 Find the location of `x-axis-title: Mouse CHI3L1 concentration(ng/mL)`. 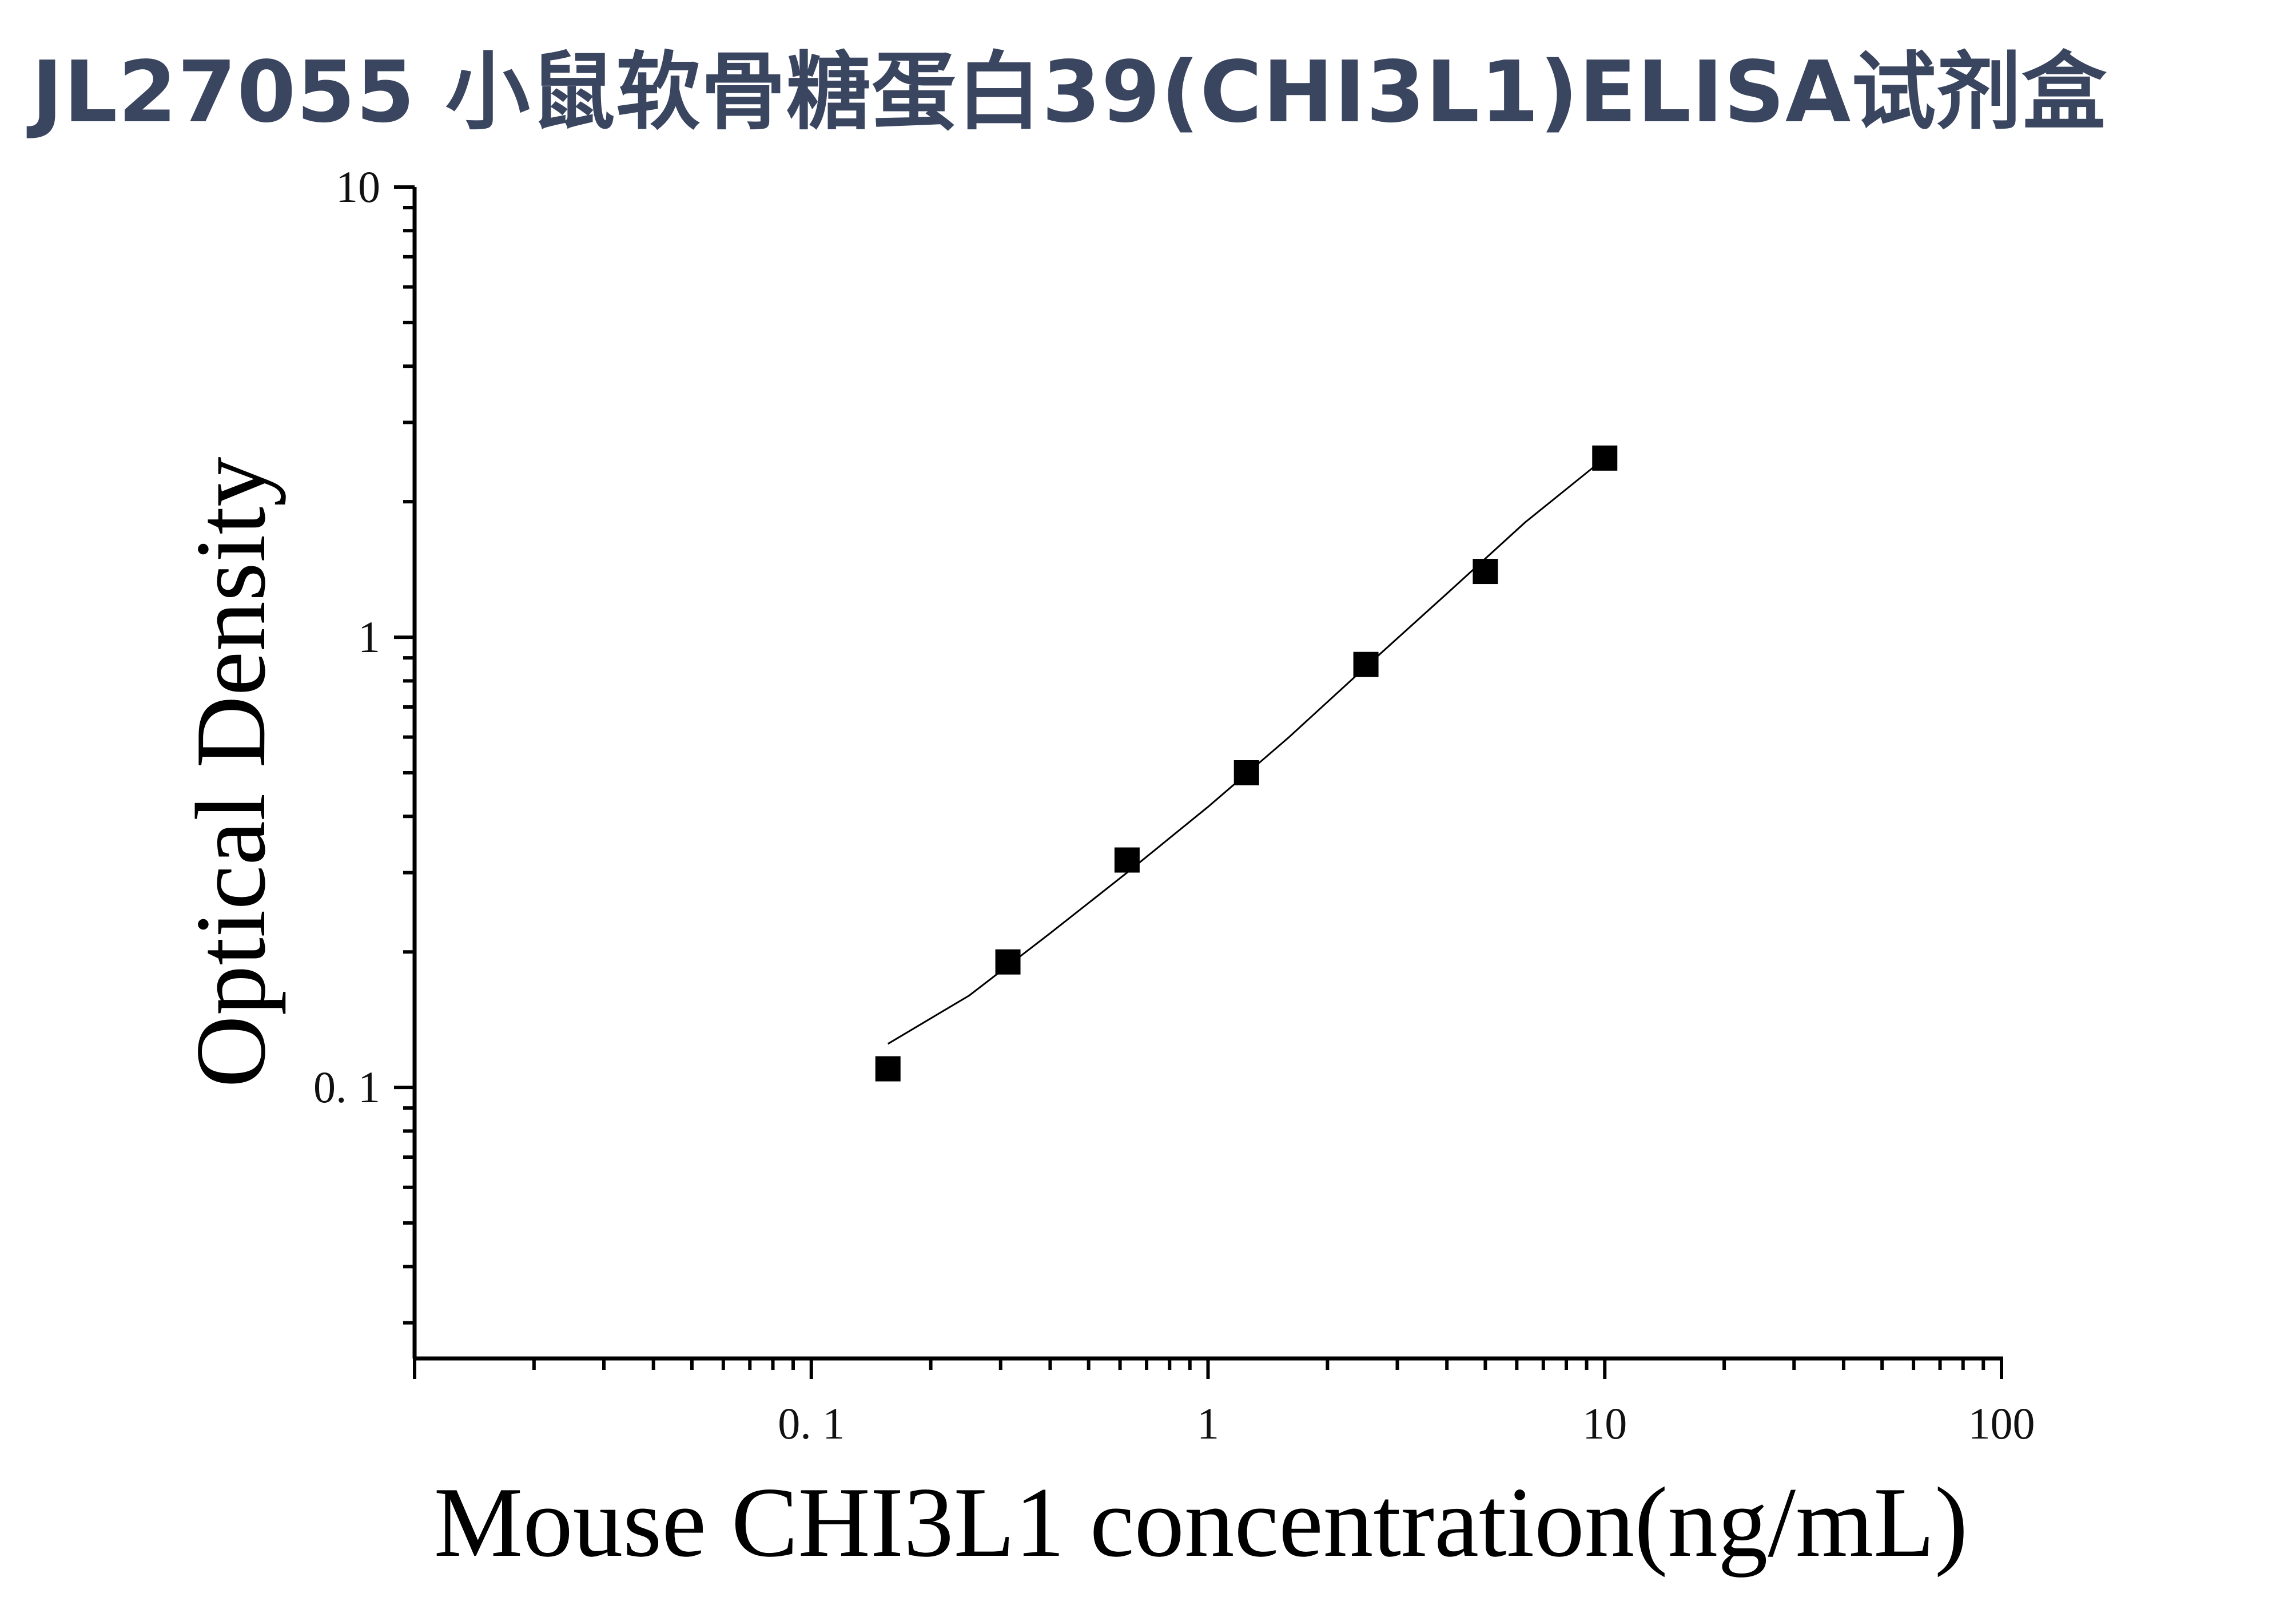

x-axis-title: Mouse CHI3L1 concentration(ng/mL) is located at coordinates (1201, 1522).